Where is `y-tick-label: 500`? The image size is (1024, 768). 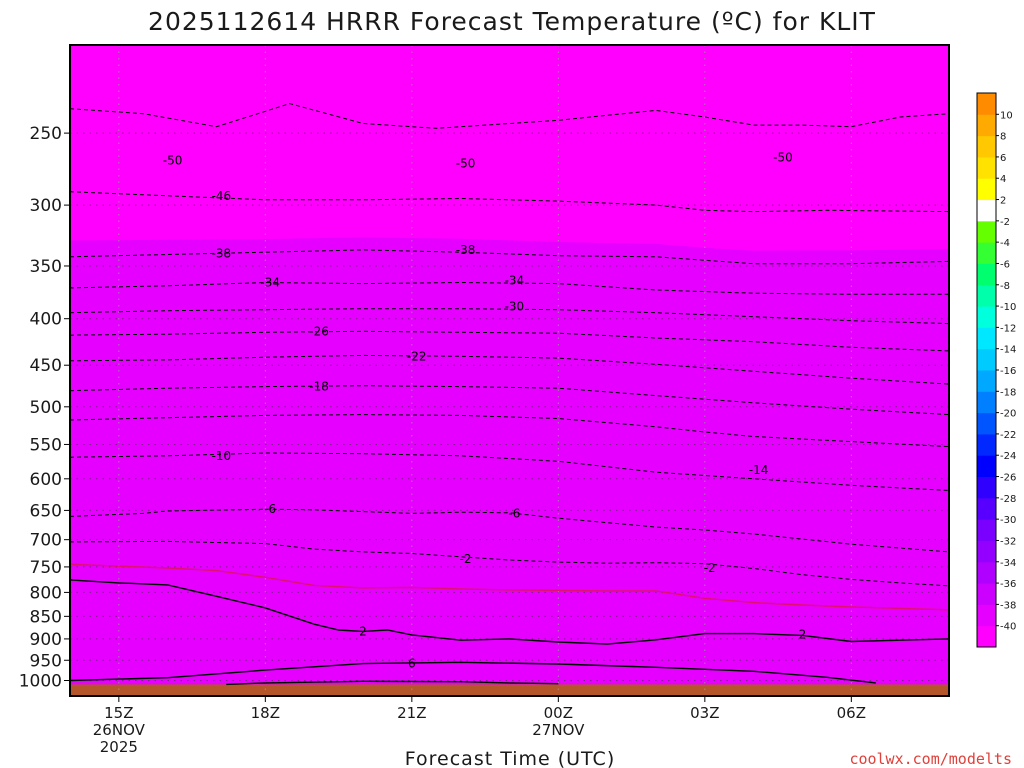 y-tick-label: 500 is located at coordinates (46, 408).